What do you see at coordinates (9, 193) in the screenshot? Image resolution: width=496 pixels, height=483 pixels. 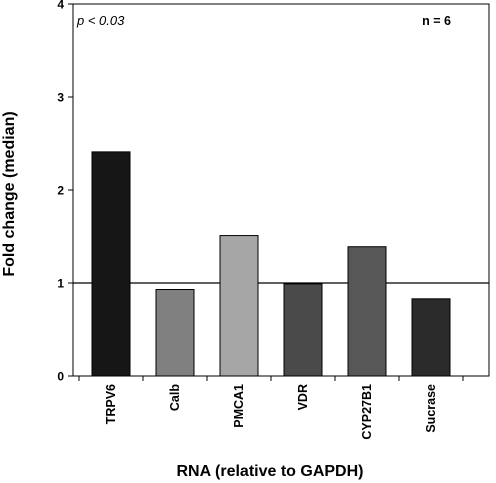 I see `y-axis-label: Fold change (median)` at bounding box center [9, 193].